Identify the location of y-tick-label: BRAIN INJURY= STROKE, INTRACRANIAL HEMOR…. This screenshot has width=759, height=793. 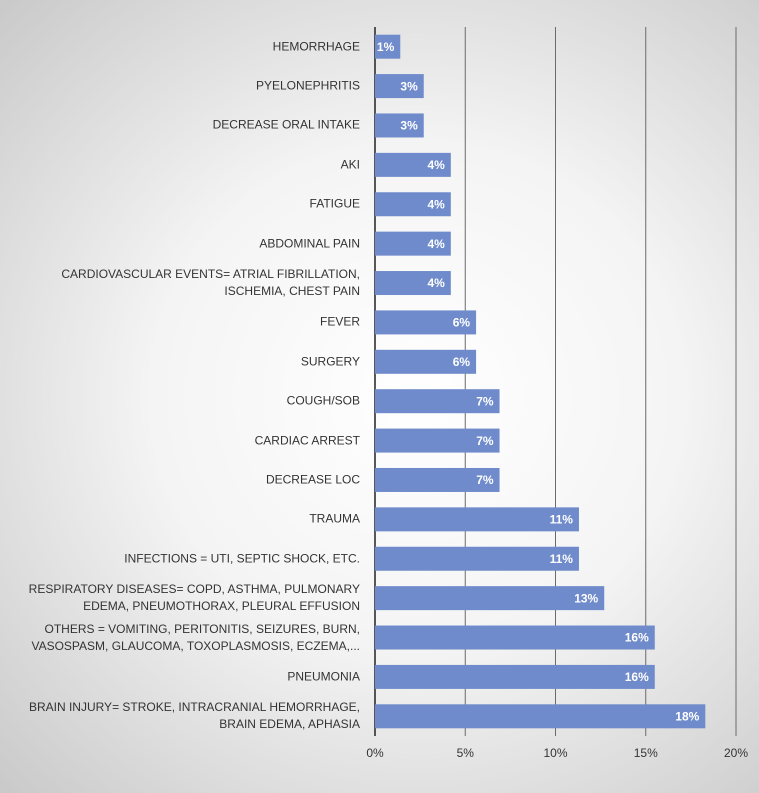
(194, 716).